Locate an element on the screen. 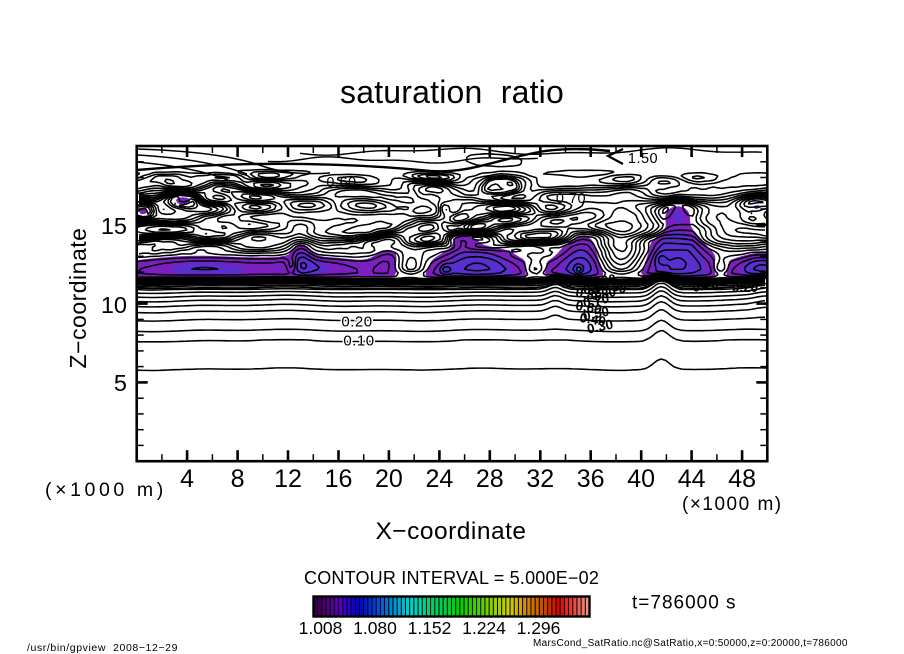 This screenshot has width=904, height=654. svg-text: X−coordinate is located at coordinates (450, 531).